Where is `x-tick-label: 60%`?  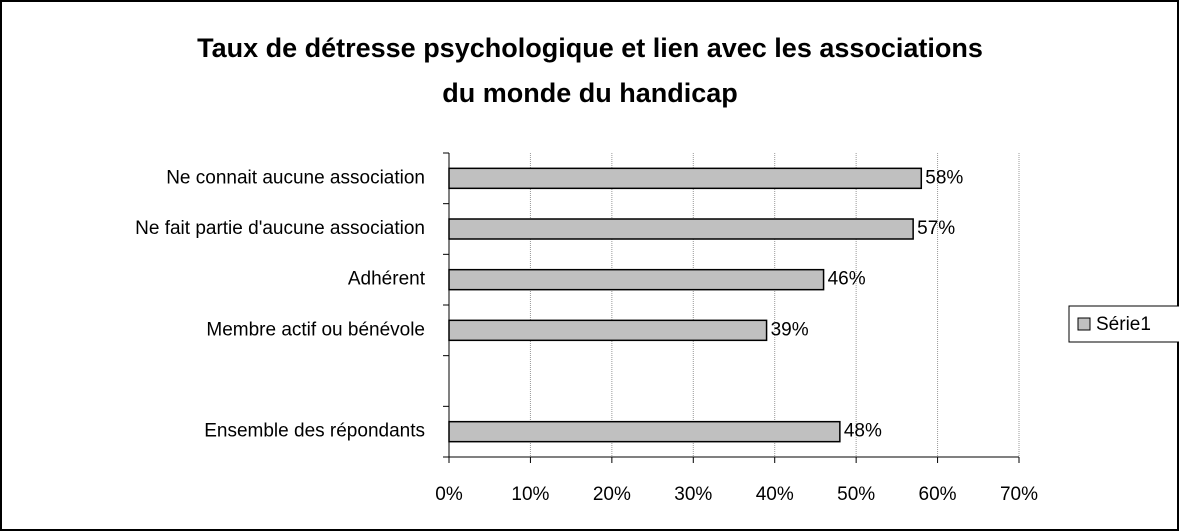
x-tick-label: 60% is located at coordinates (938, 494).